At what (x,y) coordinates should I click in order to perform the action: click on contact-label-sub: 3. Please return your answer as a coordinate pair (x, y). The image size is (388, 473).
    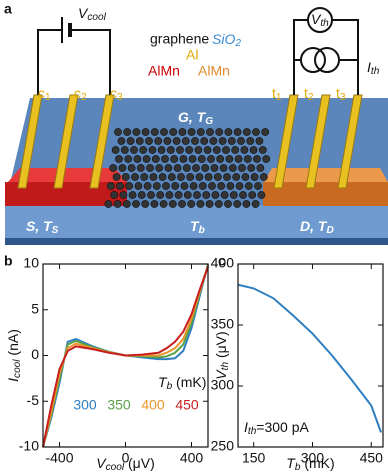
    Looking at the image, I should click on (120, 97).